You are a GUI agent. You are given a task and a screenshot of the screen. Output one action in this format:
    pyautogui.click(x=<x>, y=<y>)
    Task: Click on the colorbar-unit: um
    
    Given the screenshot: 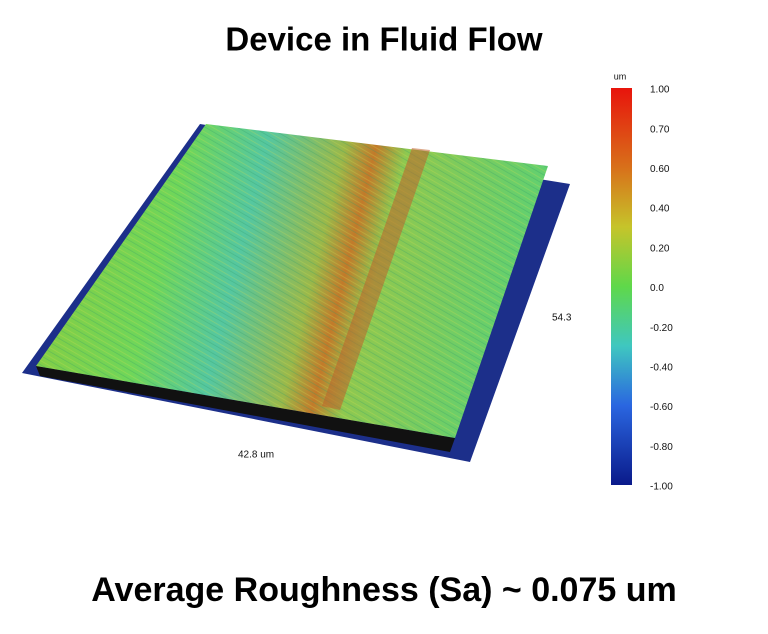 What is the action you would take?
    pyautogui.click(x=620, y=76)
    